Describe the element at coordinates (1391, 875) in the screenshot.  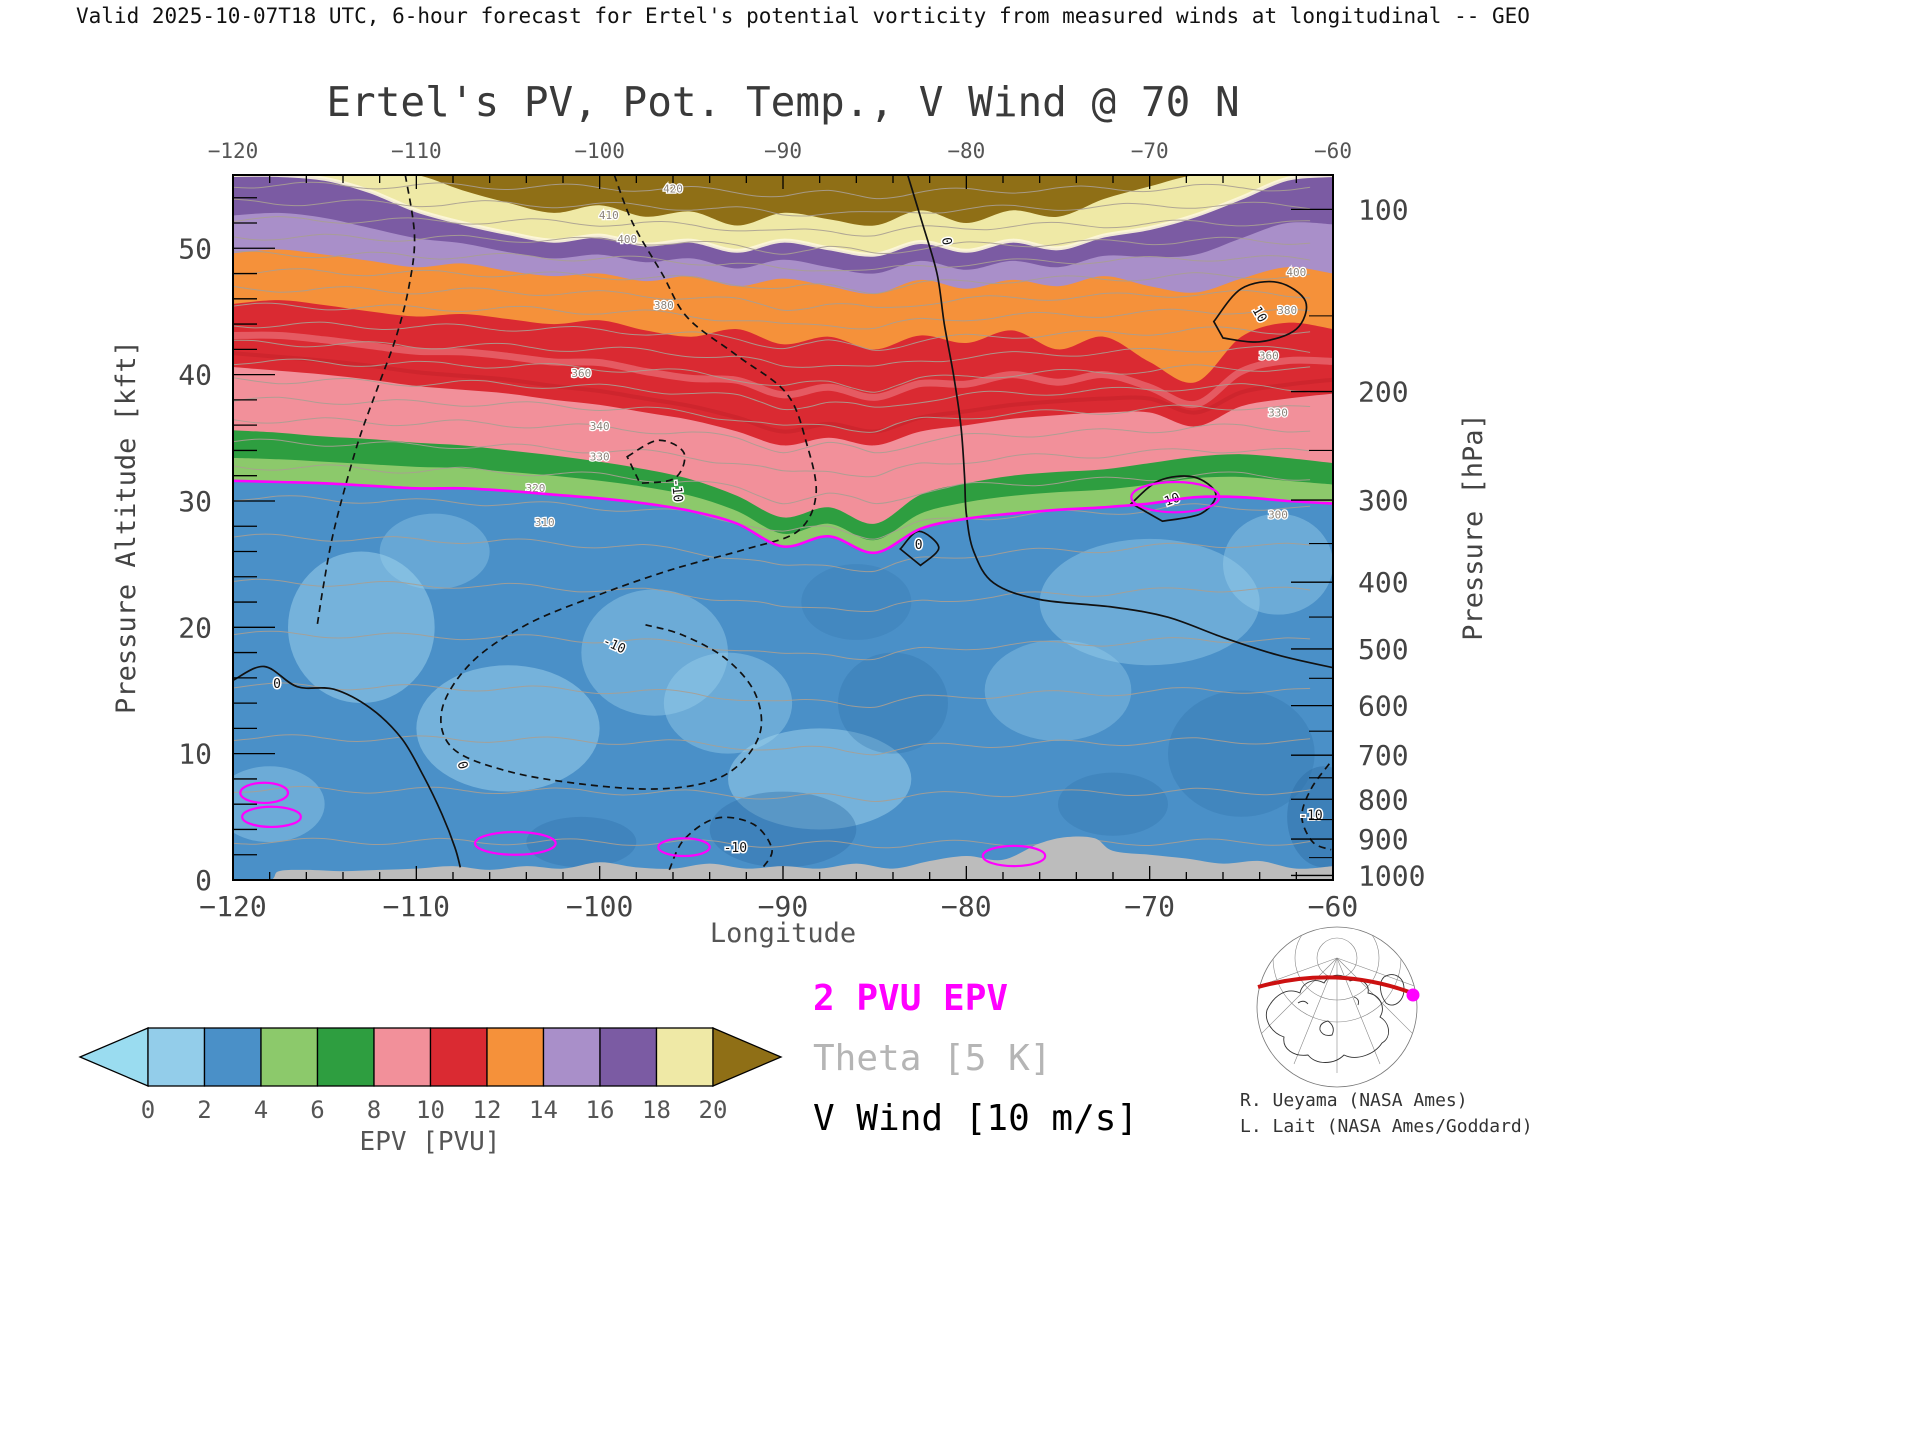
I see `tick-label-right: 1000` at that location.